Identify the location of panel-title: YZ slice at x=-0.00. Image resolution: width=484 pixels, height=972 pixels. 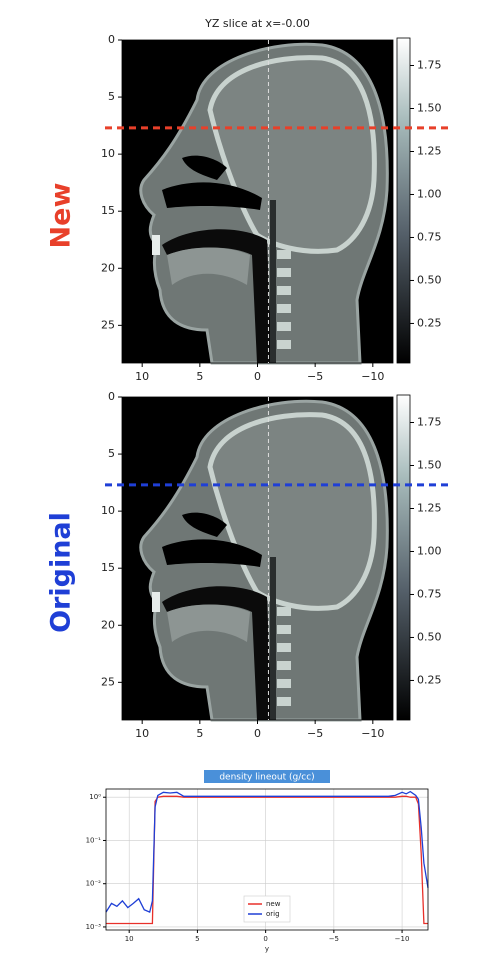
(257, 23).